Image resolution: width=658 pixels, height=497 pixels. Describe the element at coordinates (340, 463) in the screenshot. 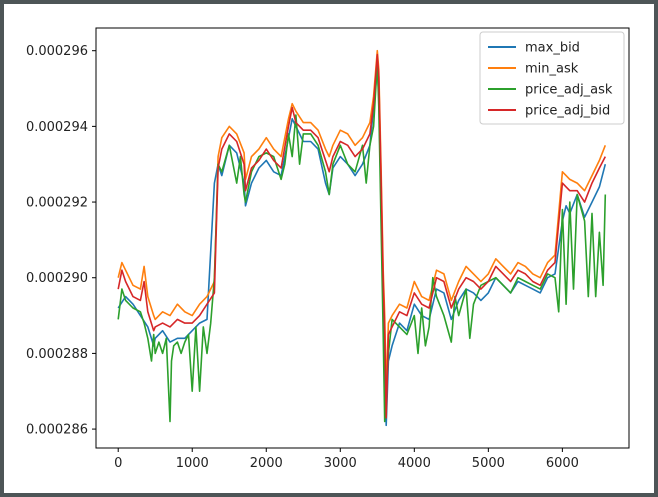

I see `x-tick-label: 3000` at that location.